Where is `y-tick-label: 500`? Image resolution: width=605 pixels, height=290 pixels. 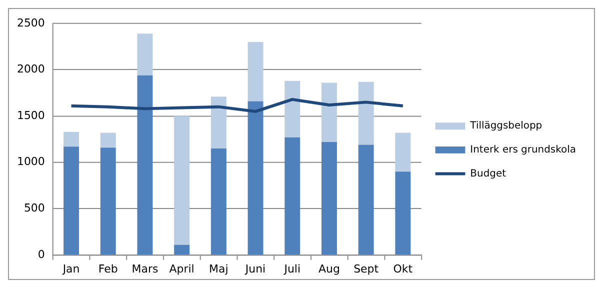 y-tick-label: 500 is located at coordinates (34, 208).